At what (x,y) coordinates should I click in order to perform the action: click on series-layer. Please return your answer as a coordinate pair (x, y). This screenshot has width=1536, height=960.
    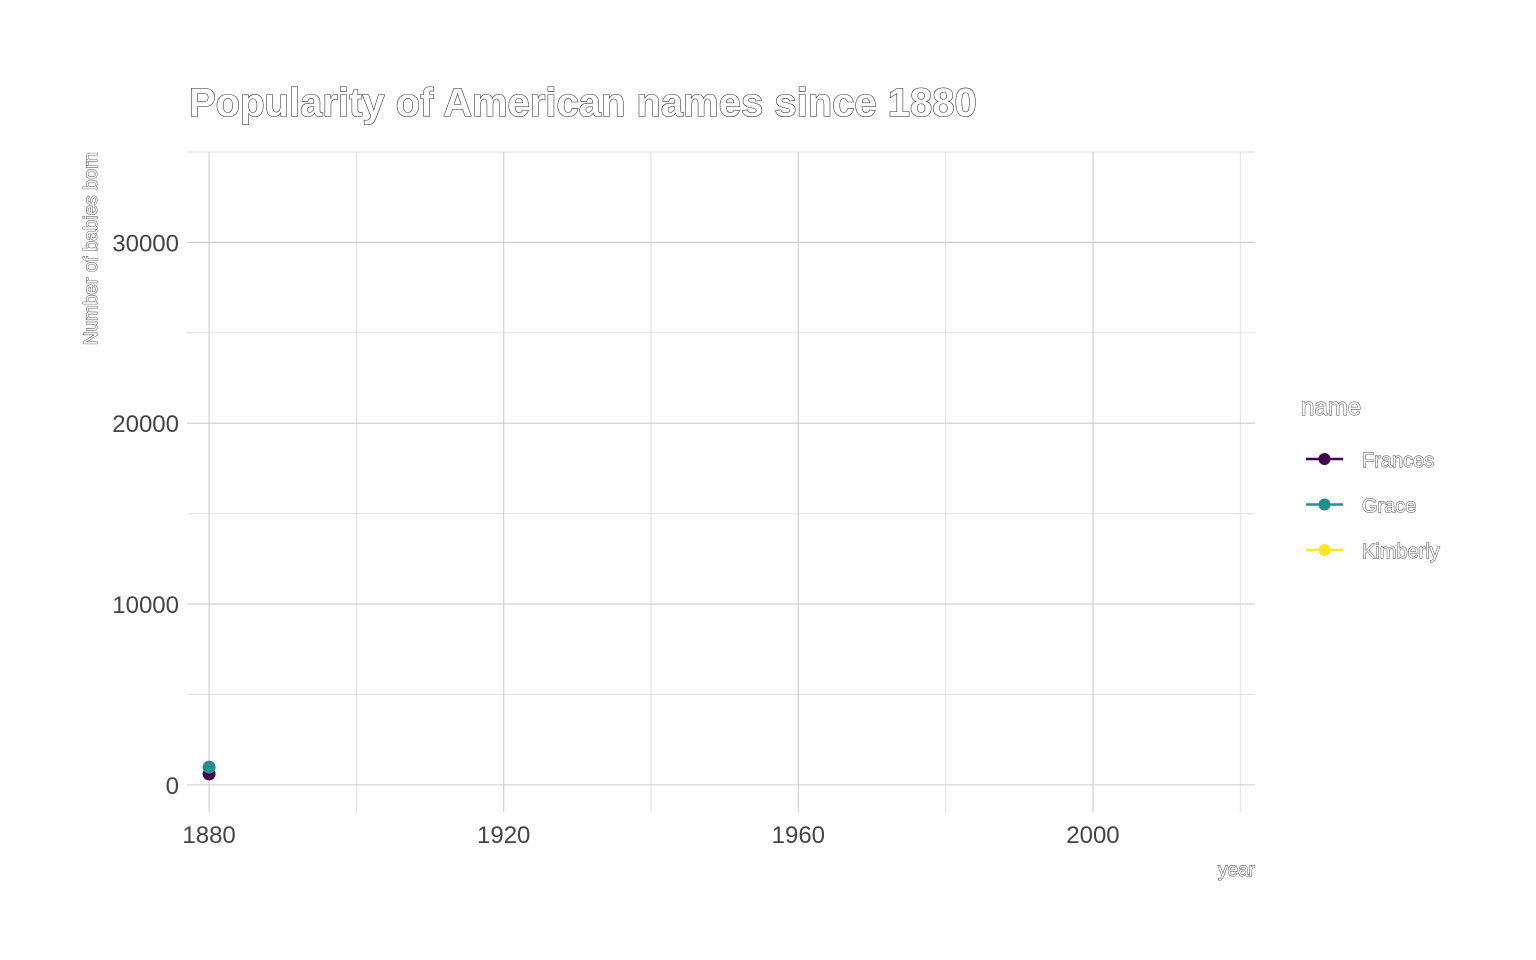
    Looking at the image, I should click on (209, 770).